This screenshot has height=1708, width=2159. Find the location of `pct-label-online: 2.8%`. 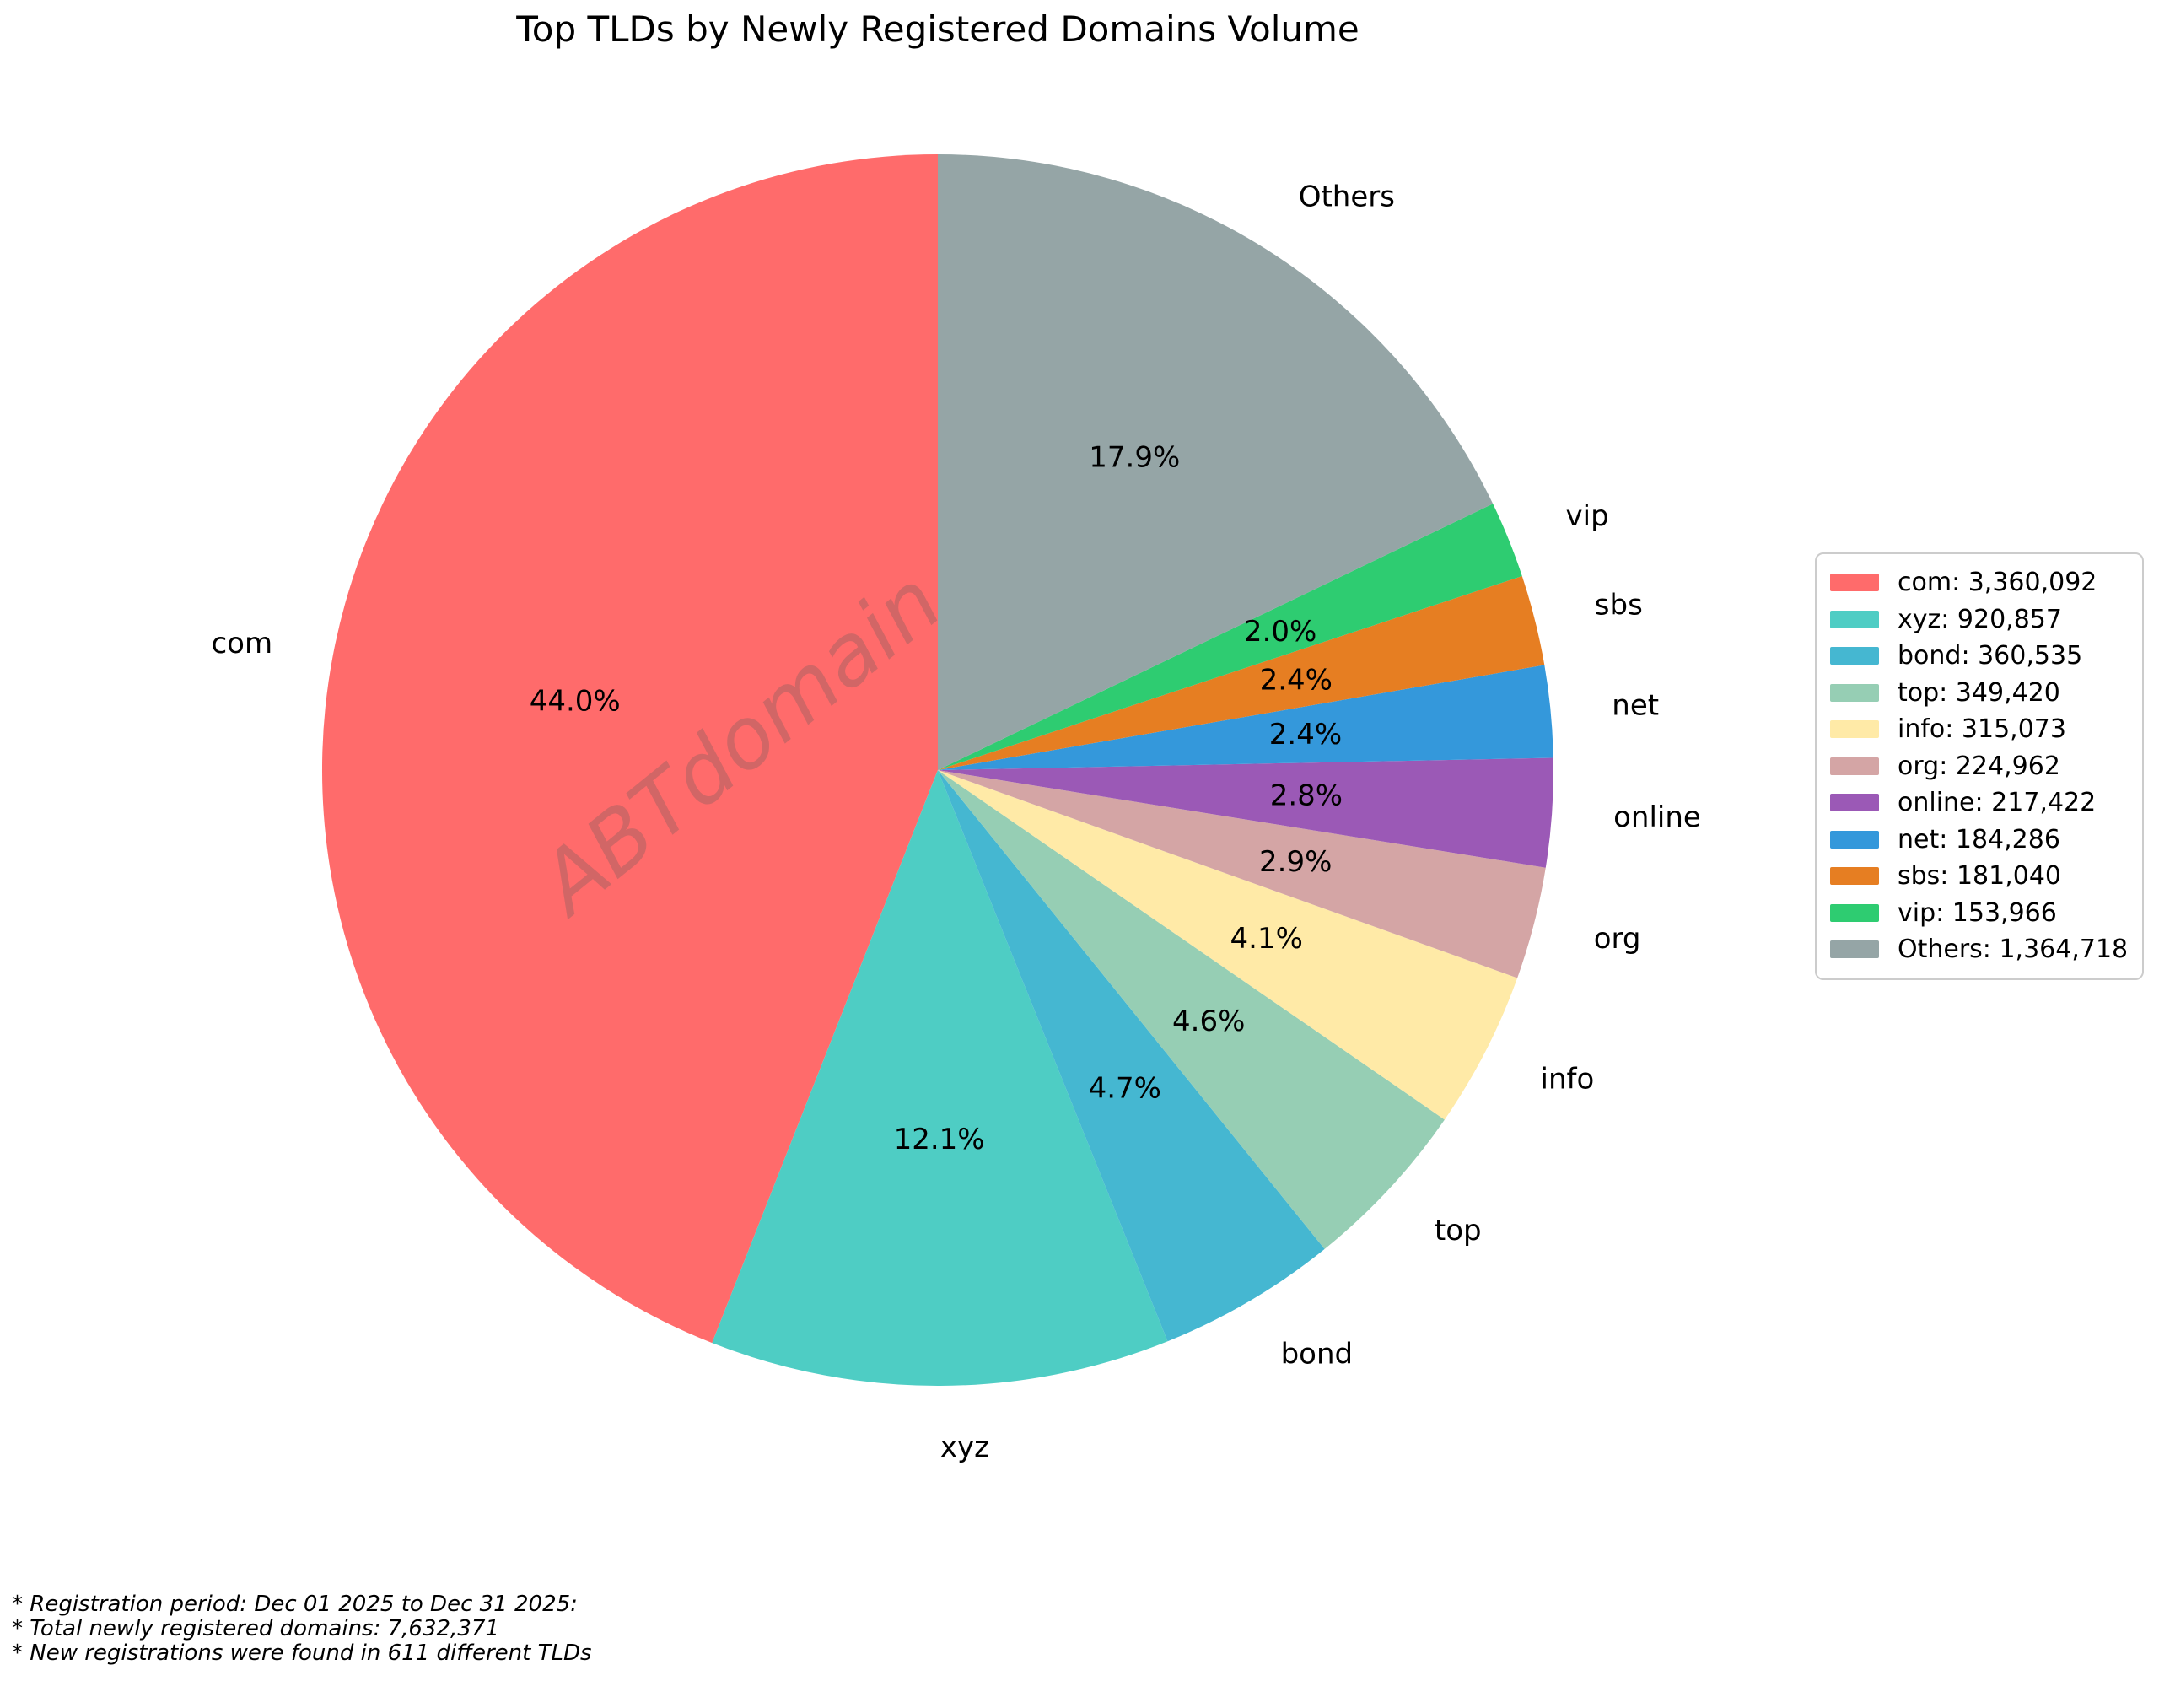

pct-label-online: 2.8% is located at coordinates (1306, 796).